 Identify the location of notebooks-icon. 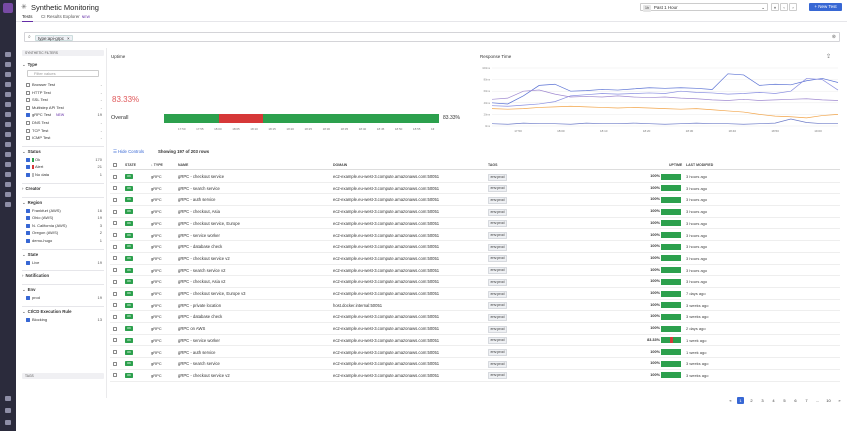
(8, 144).